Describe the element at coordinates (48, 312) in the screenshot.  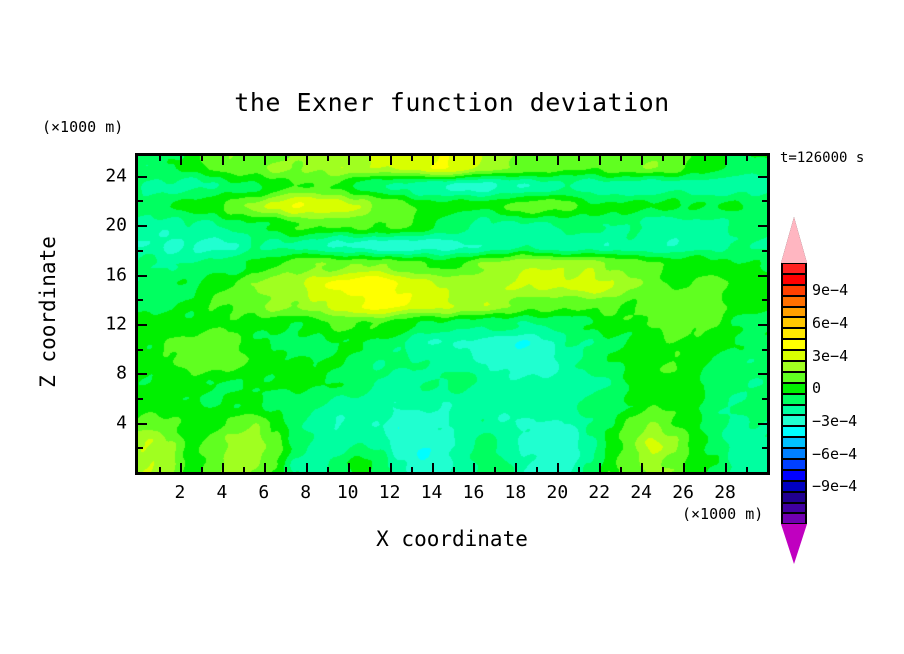
I see `y-axis-title: Z coordinate` at that location.